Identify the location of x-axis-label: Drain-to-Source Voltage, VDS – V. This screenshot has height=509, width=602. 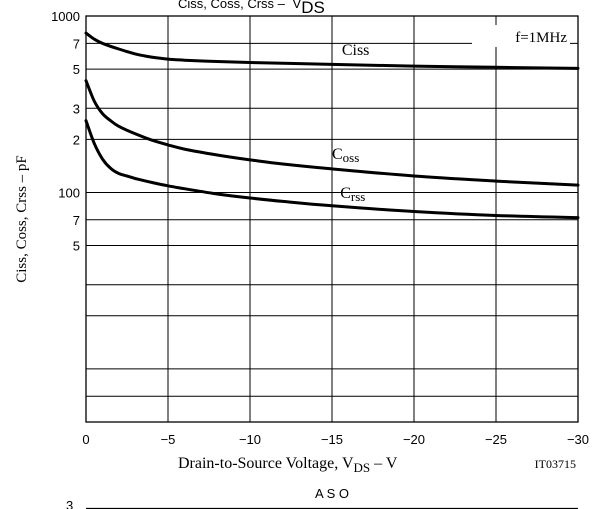
(288, 465).